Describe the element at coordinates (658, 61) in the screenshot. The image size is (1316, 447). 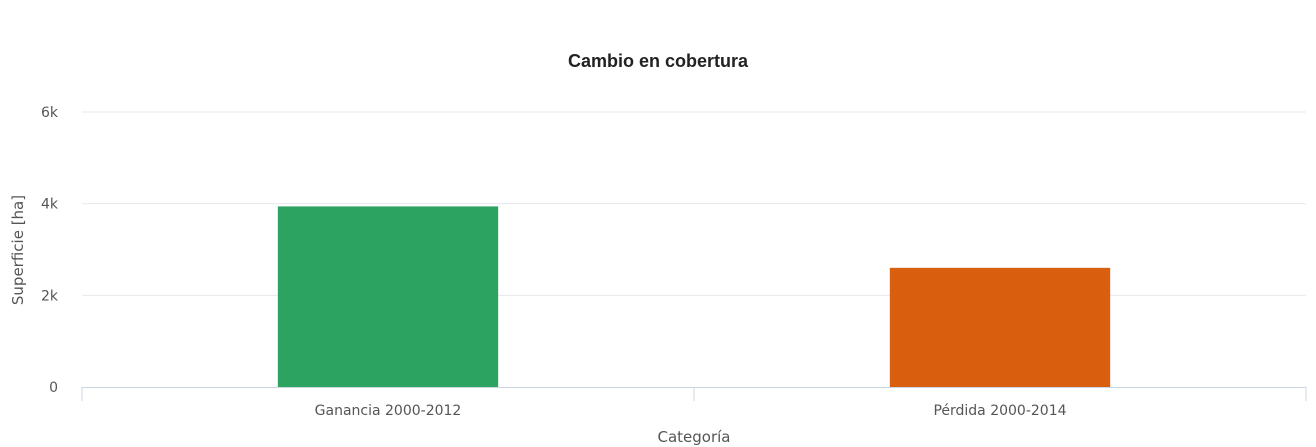
I see `chart-title: Cambio en cobertura` at that location.